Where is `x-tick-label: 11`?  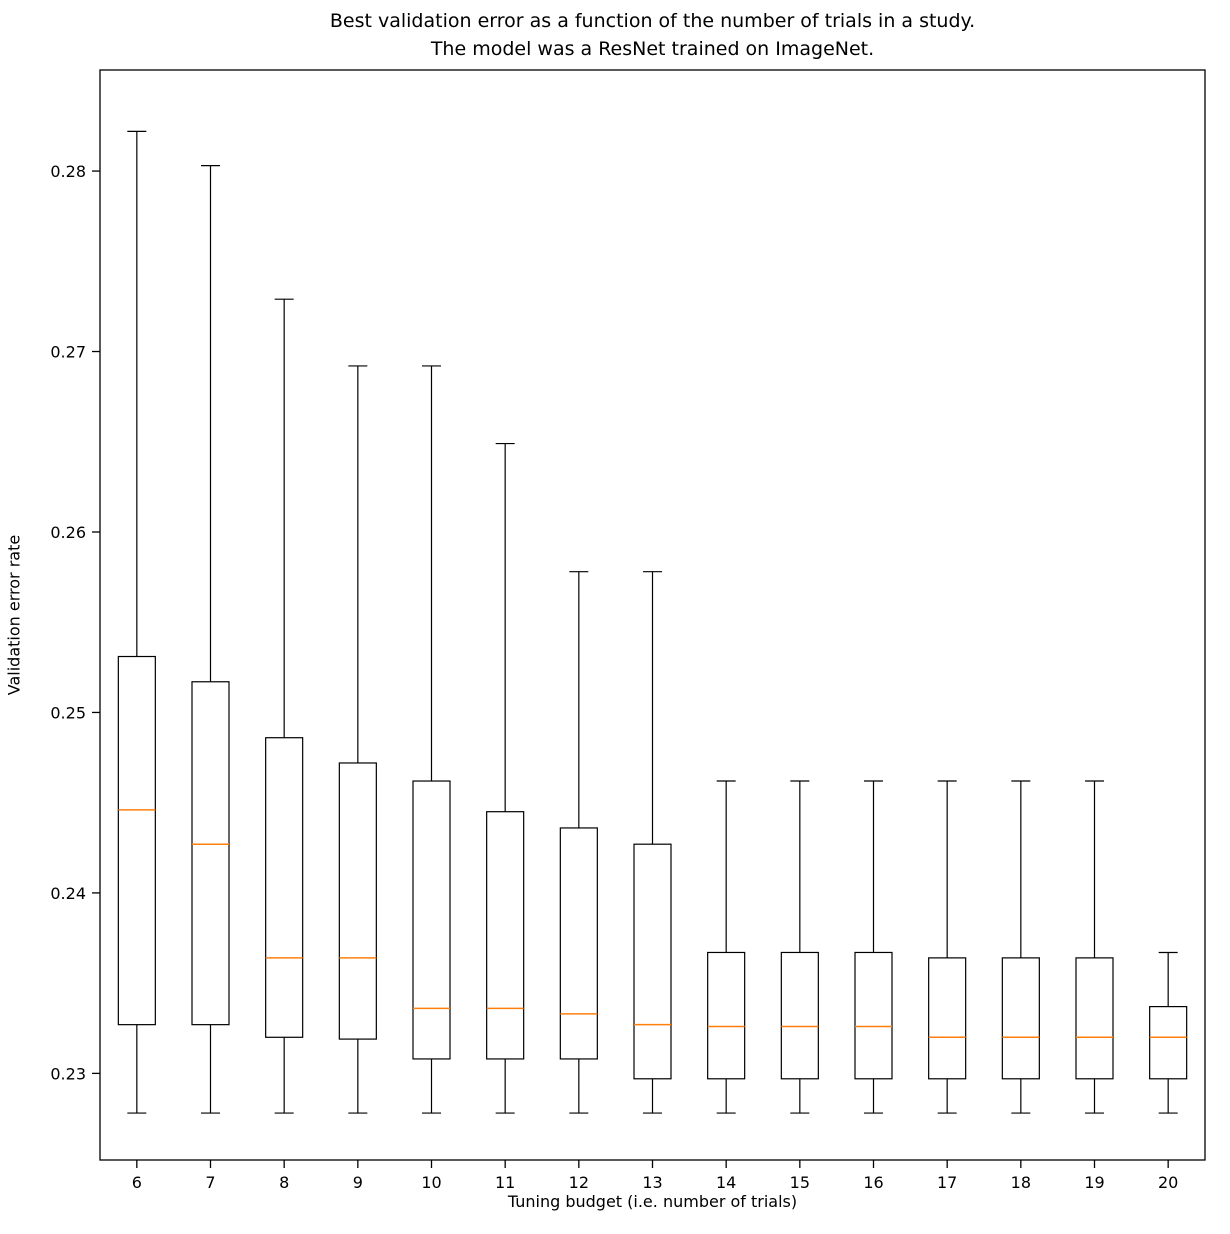
x-tick-label: 11 is located at coordinates (505, 1182).